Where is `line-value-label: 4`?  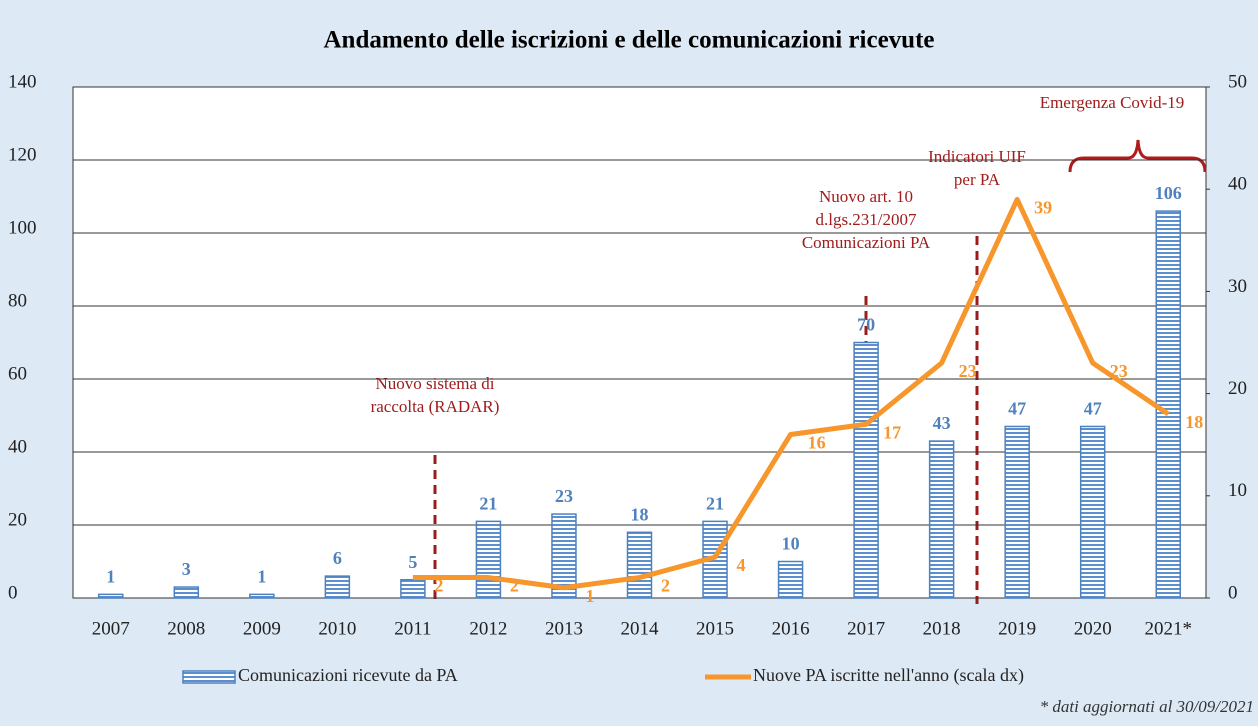
line-value-label: 4 is located at coordinates (741, 565).